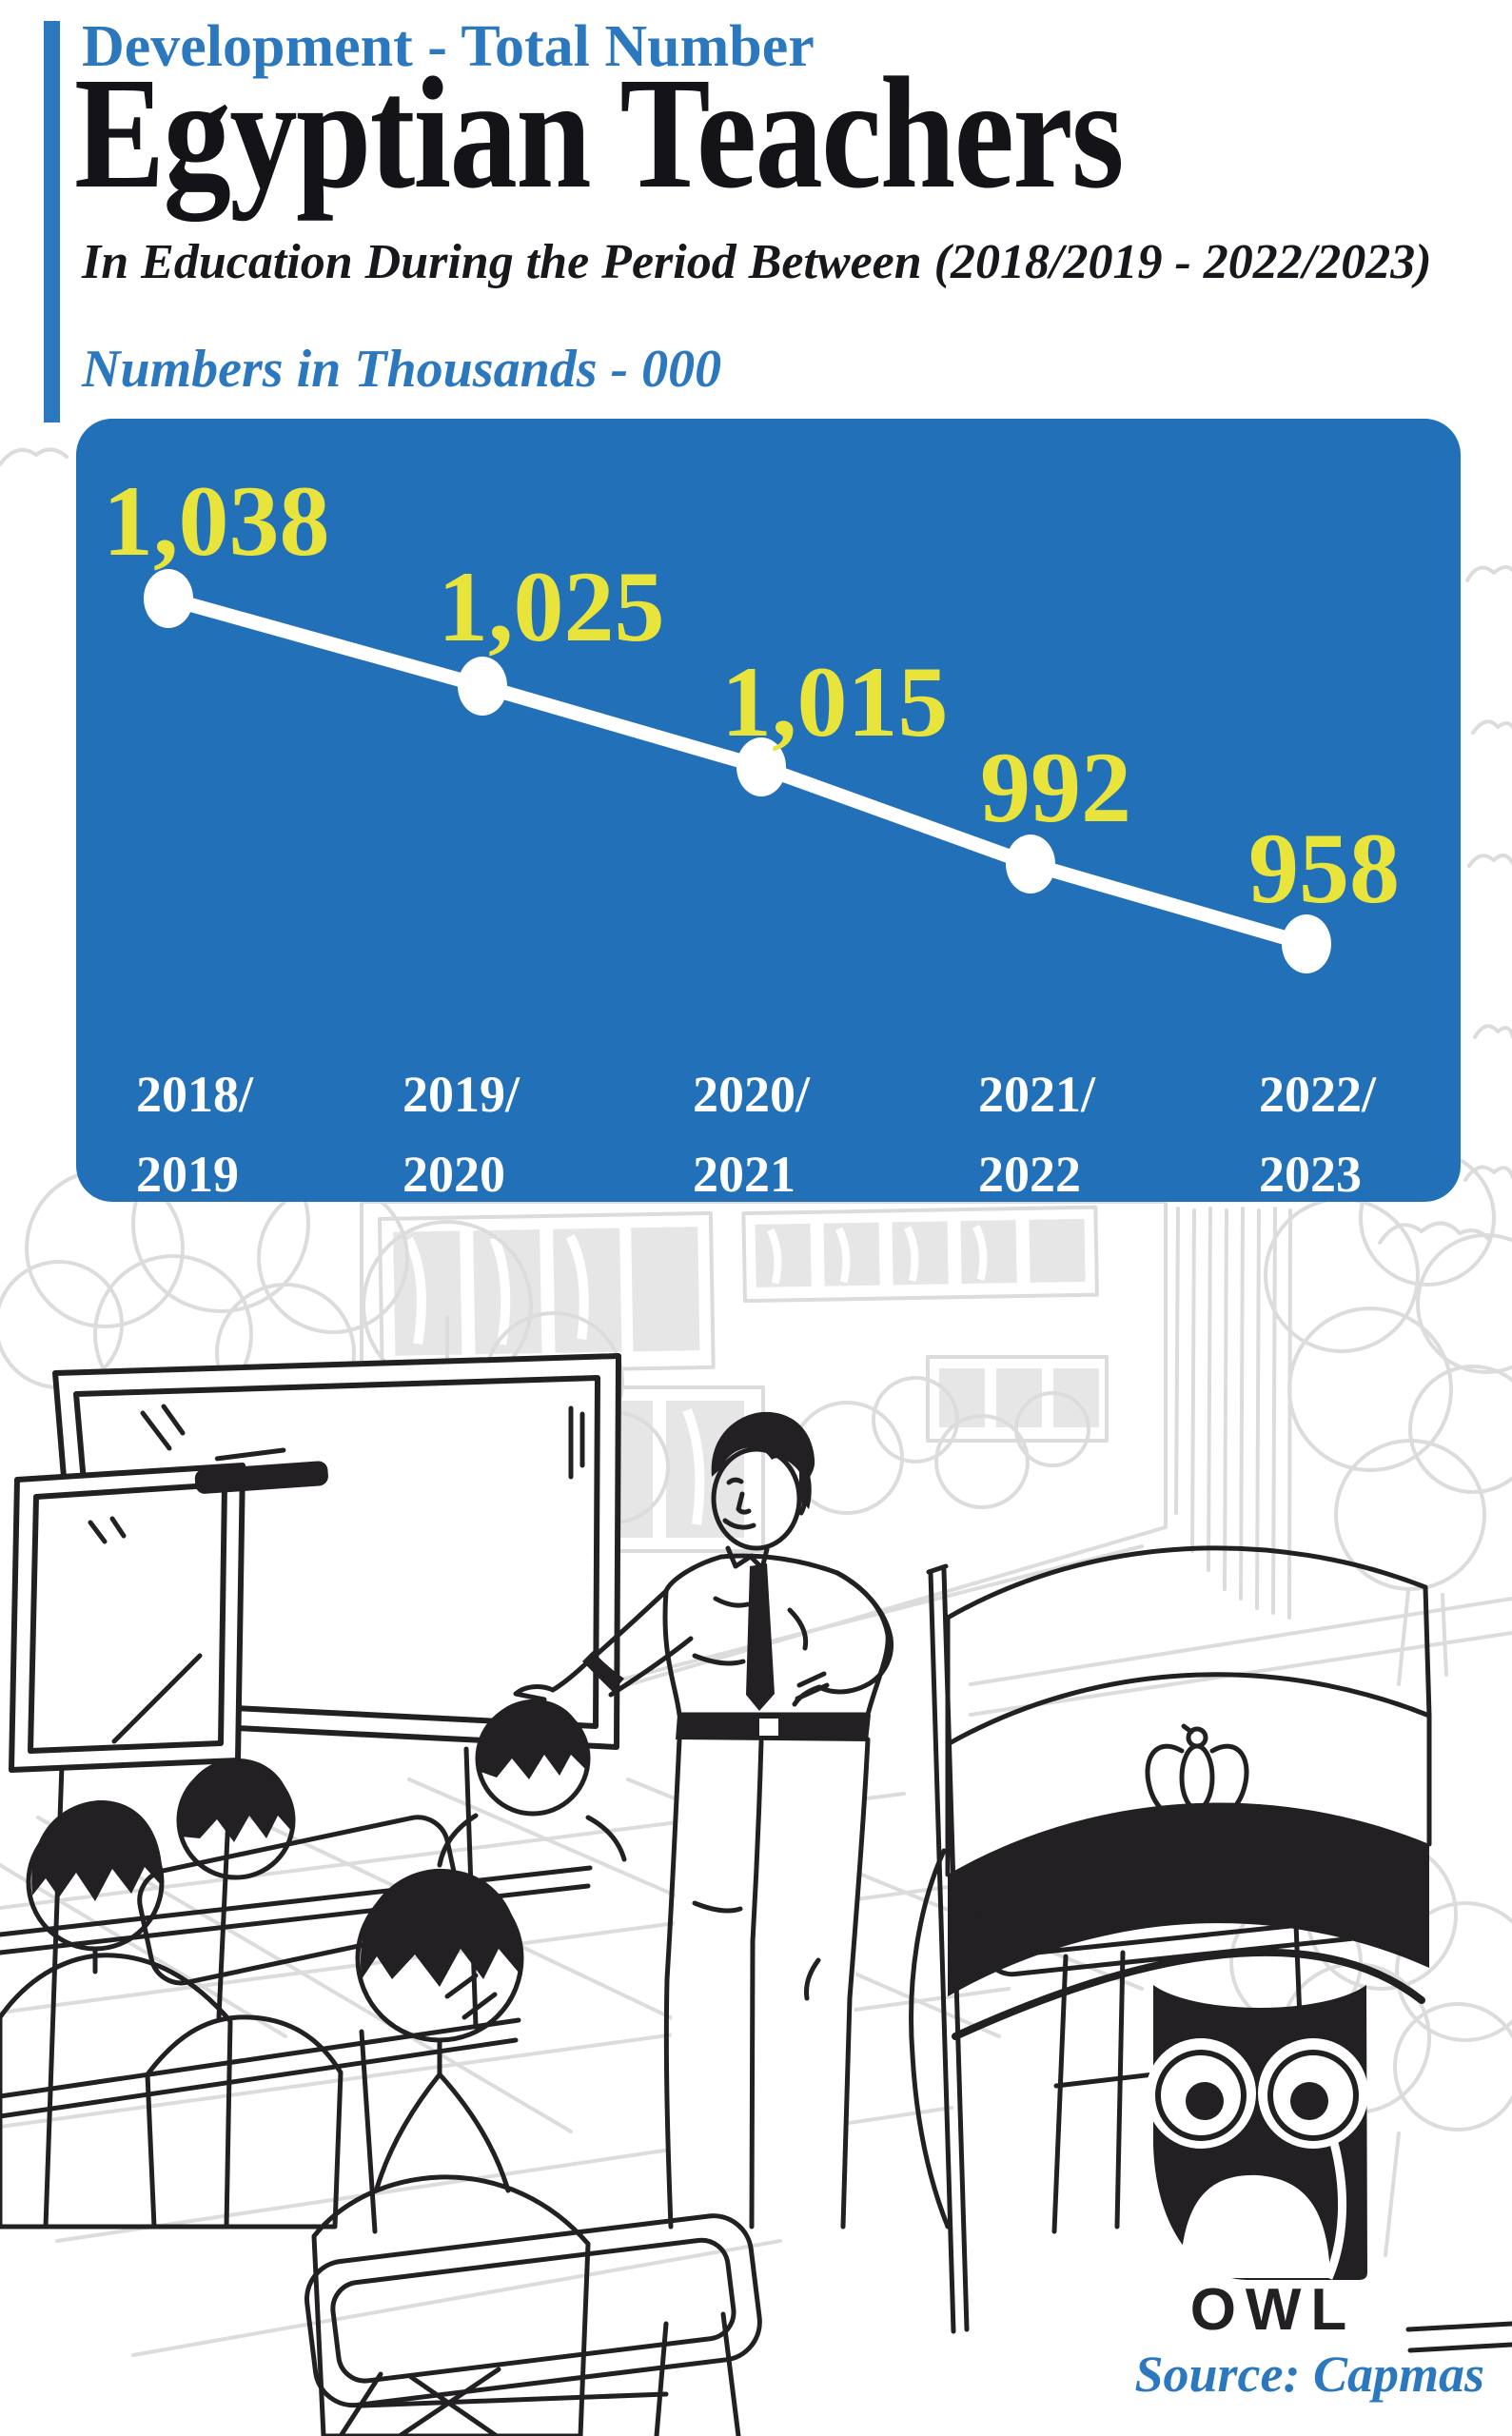  Describe the element at coordinates (402, 369) in the screenshot. I see `unit-note: Numbers in Thousands - 000` at that location.